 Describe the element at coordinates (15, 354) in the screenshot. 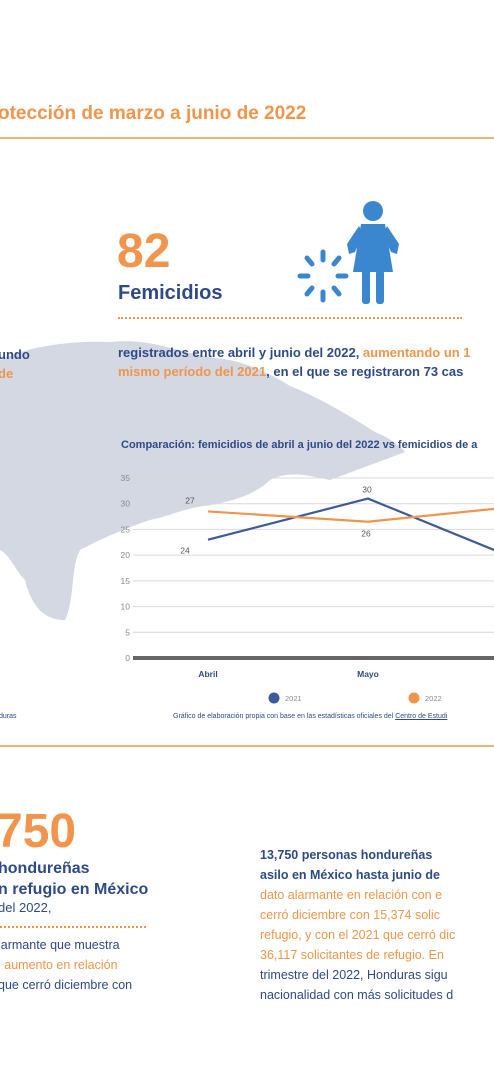

I see `left-fragment-line: undo` at that location.